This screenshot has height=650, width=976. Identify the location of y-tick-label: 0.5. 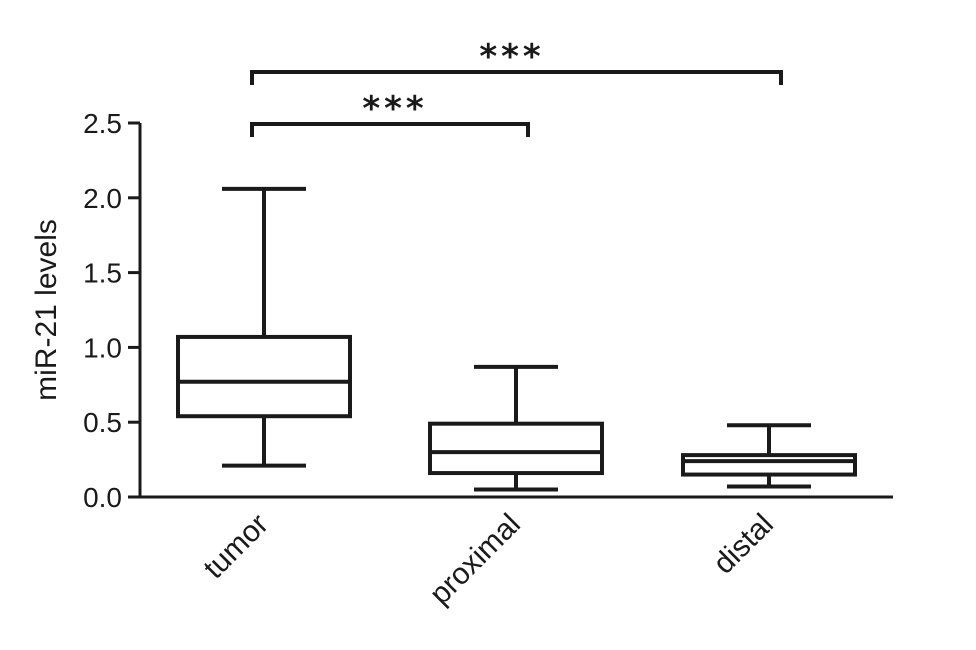
(102, 422).